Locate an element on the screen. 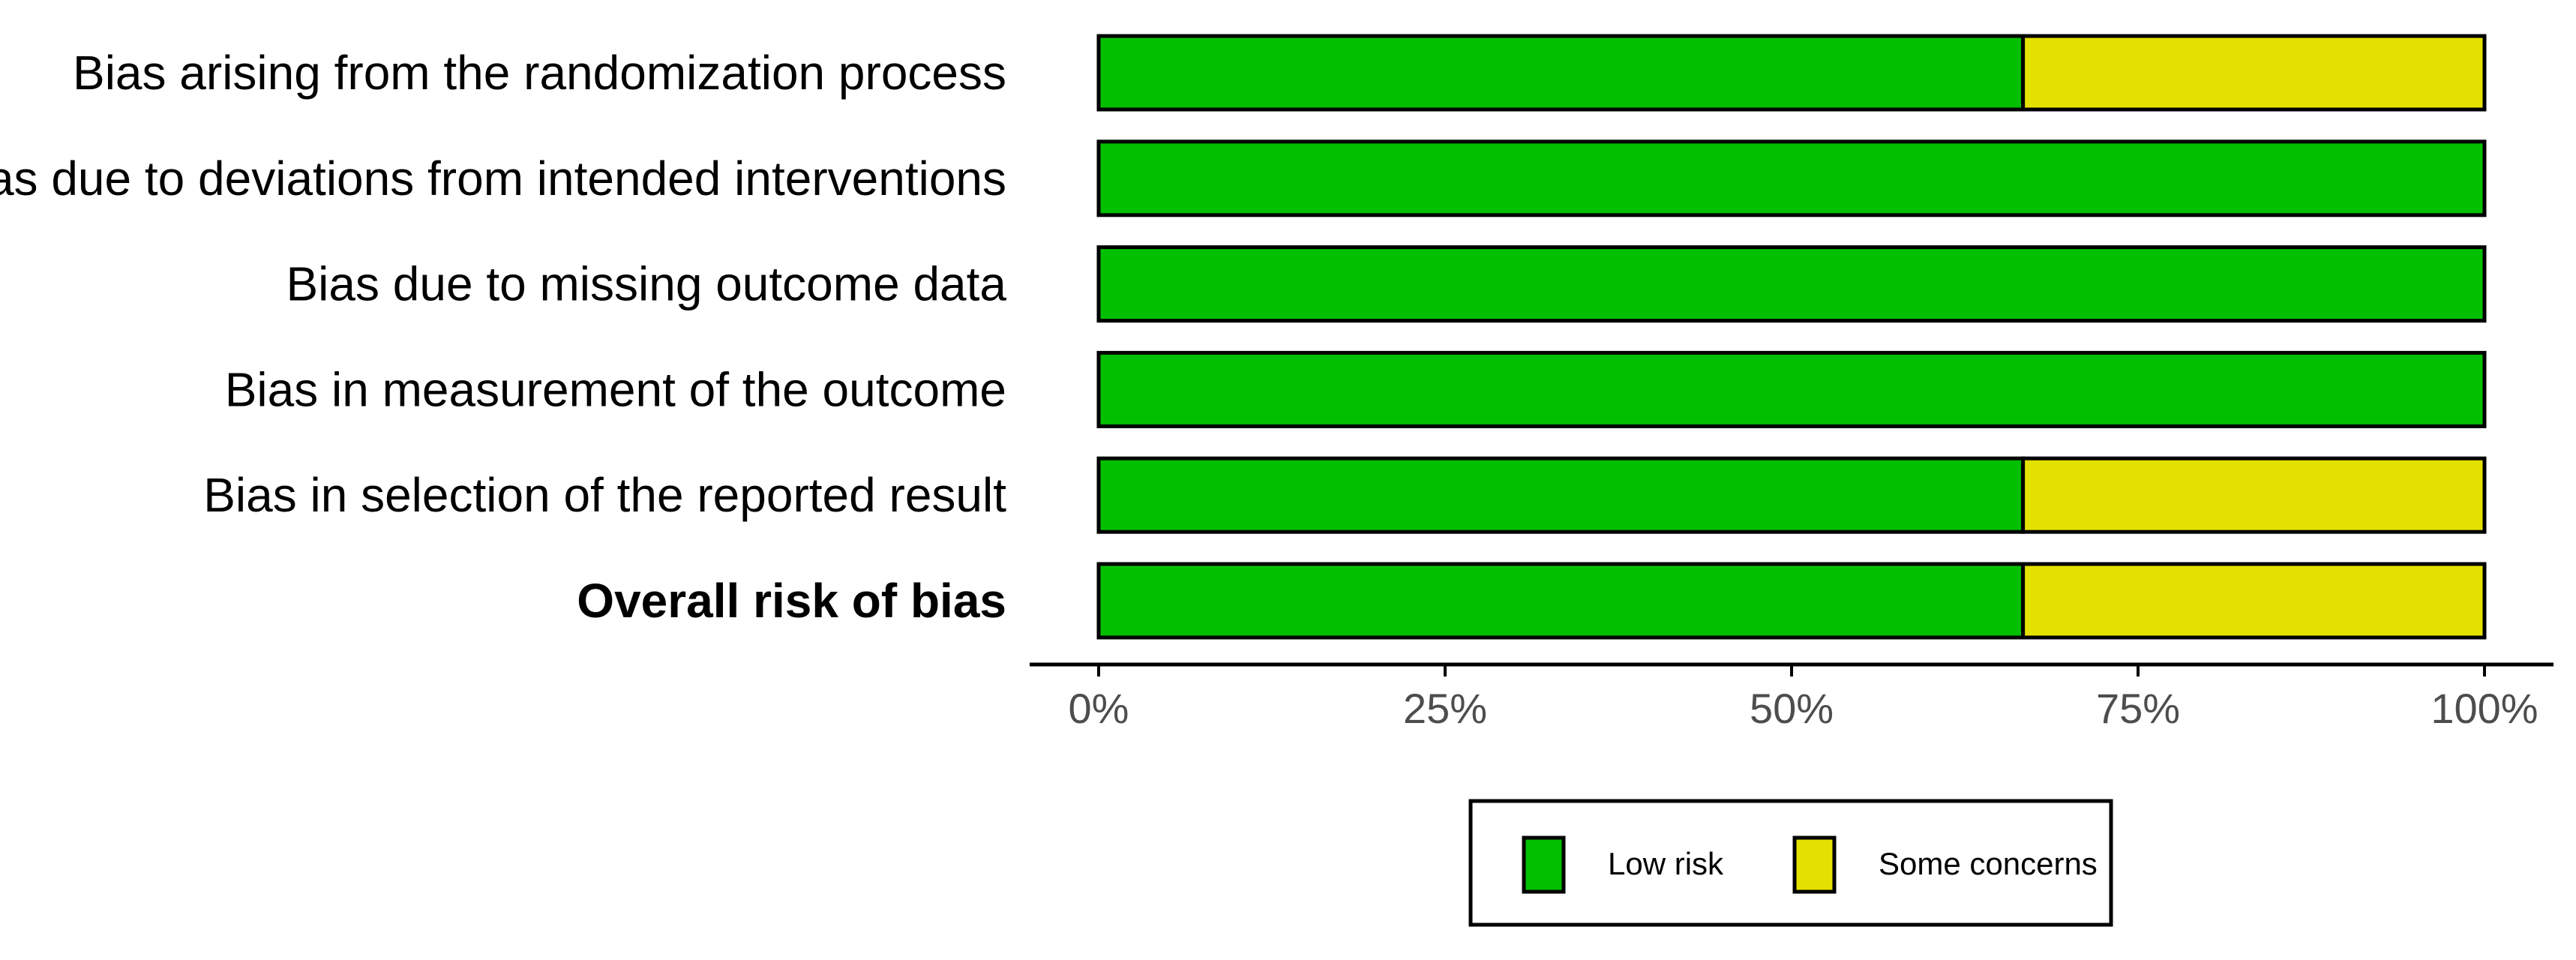  bar-row-bias-due-to-deviations-from-intended-interventions is located at coordinates (1791, 179).